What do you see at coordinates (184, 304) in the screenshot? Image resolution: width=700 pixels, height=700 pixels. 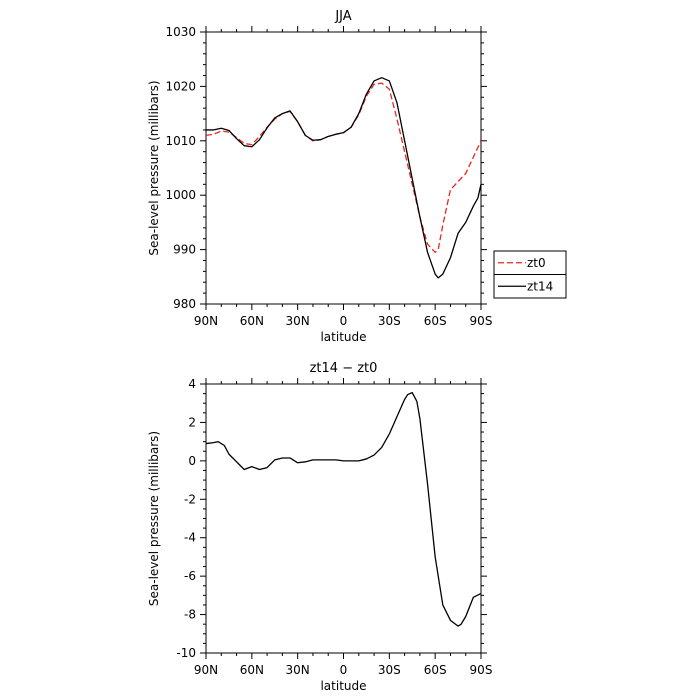 I see `y-tick-label: 980` at bounding box center [184, 304].